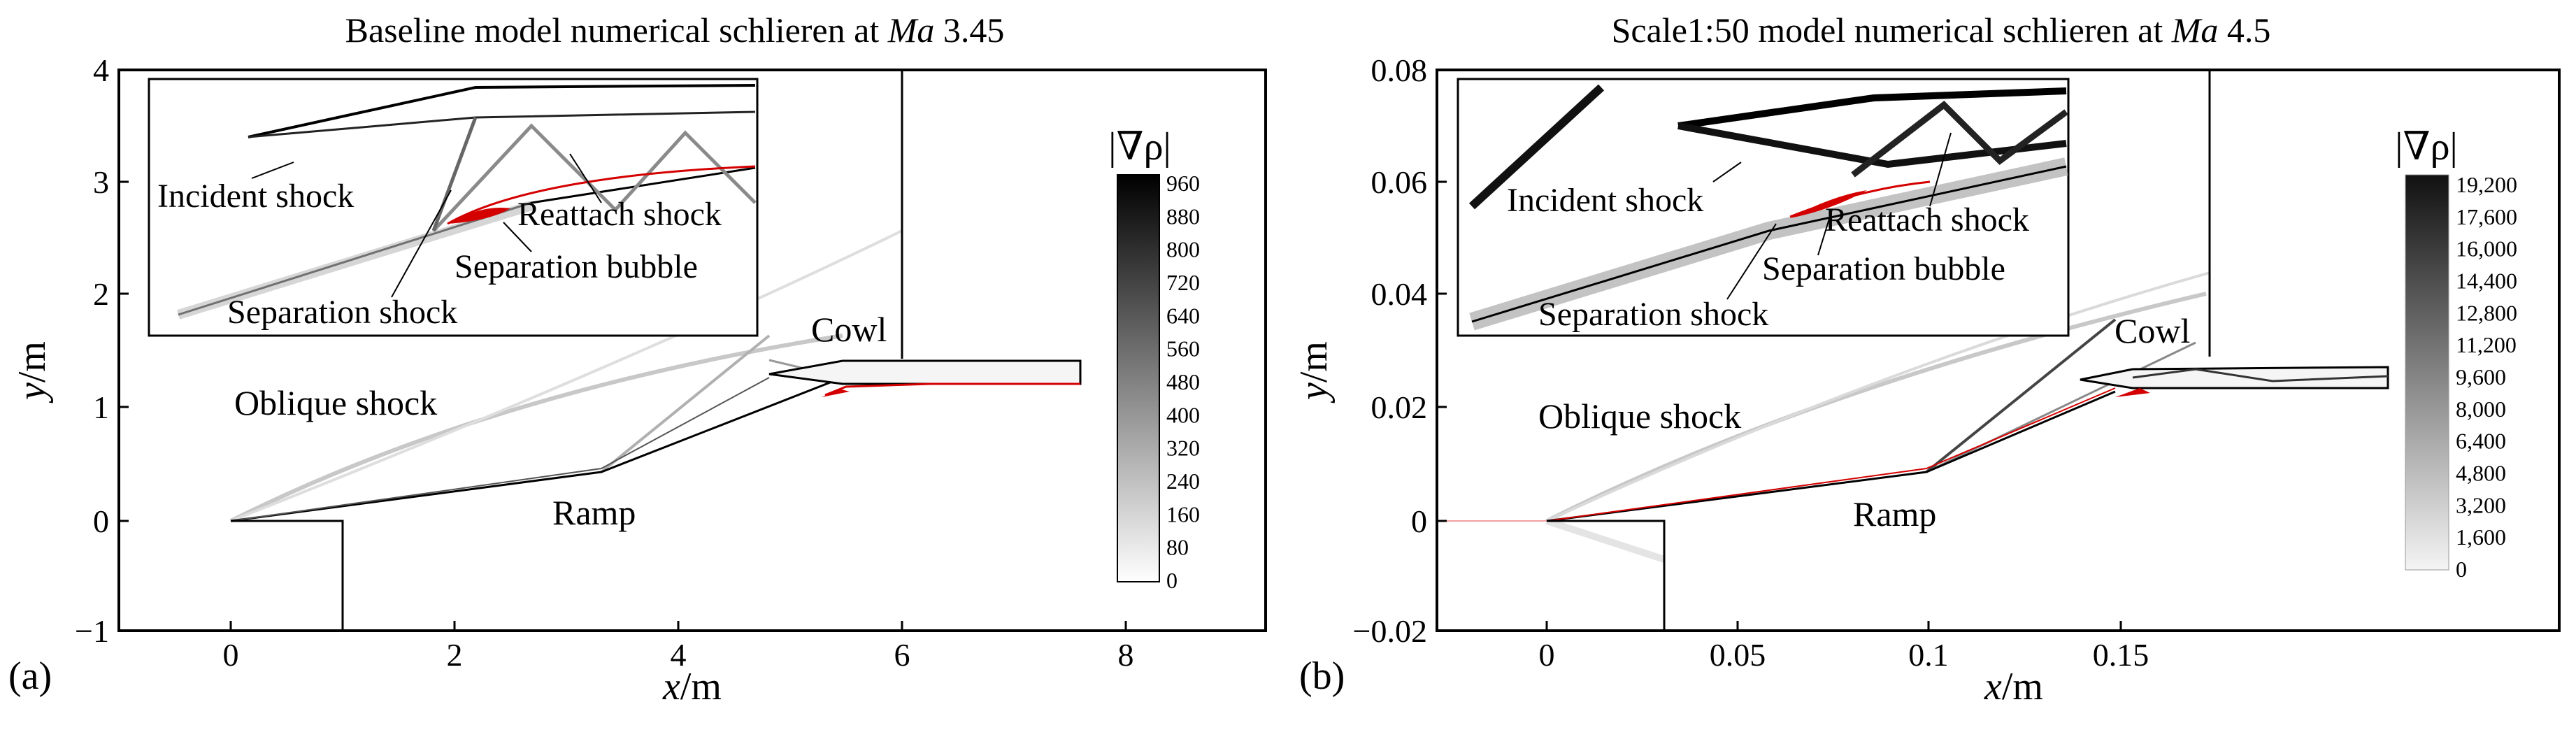  I want to click on x-tick-label: 0.1, so click(1928, 655).